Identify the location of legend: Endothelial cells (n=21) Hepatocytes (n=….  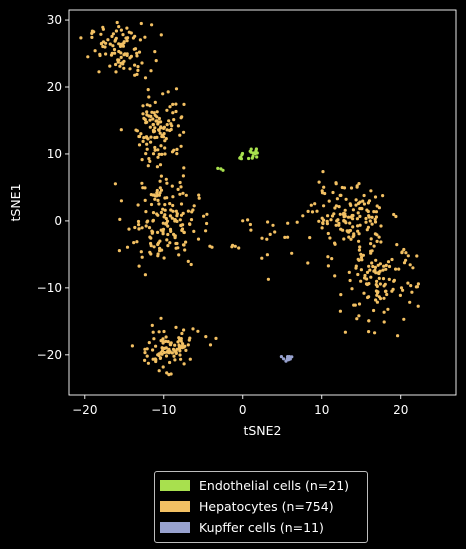
(261, 507).